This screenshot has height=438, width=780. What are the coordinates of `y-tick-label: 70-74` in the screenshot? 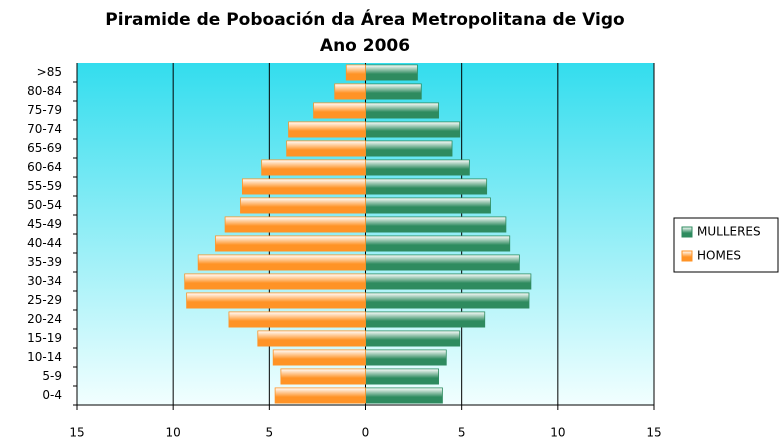 It's located at (44, 129).